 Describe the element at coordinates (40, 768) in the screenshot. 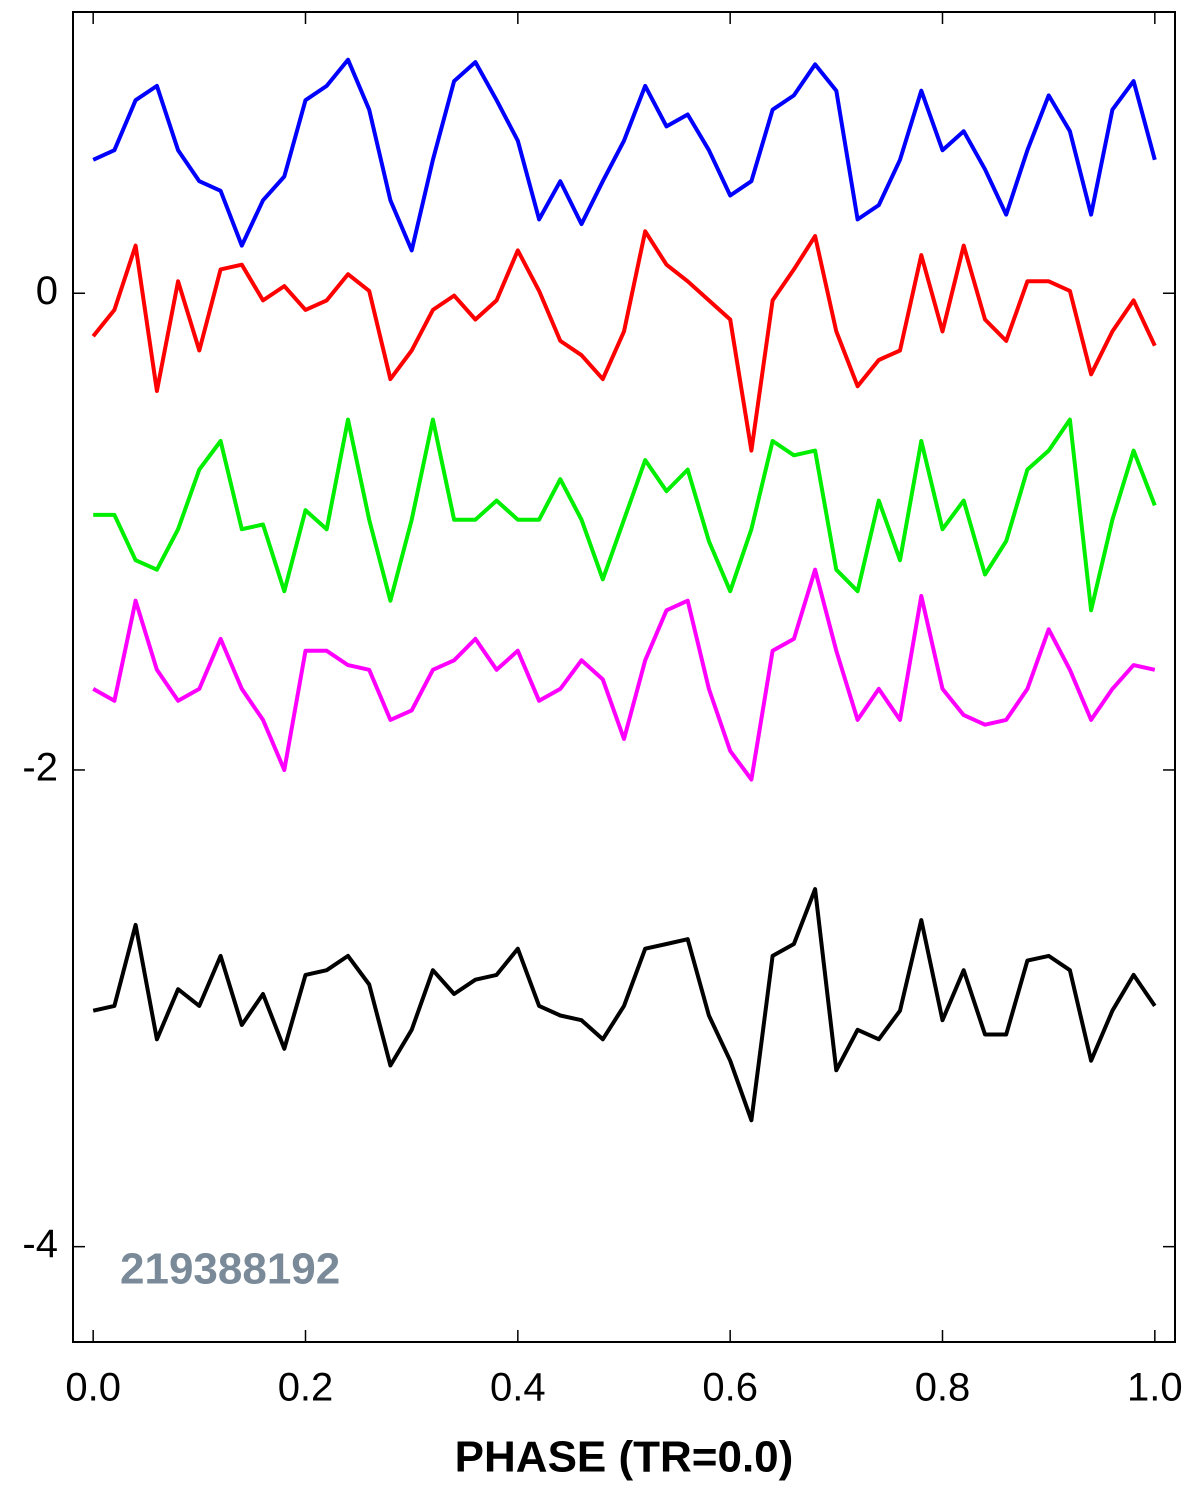

I see `y-tick-label: -2` at that location.